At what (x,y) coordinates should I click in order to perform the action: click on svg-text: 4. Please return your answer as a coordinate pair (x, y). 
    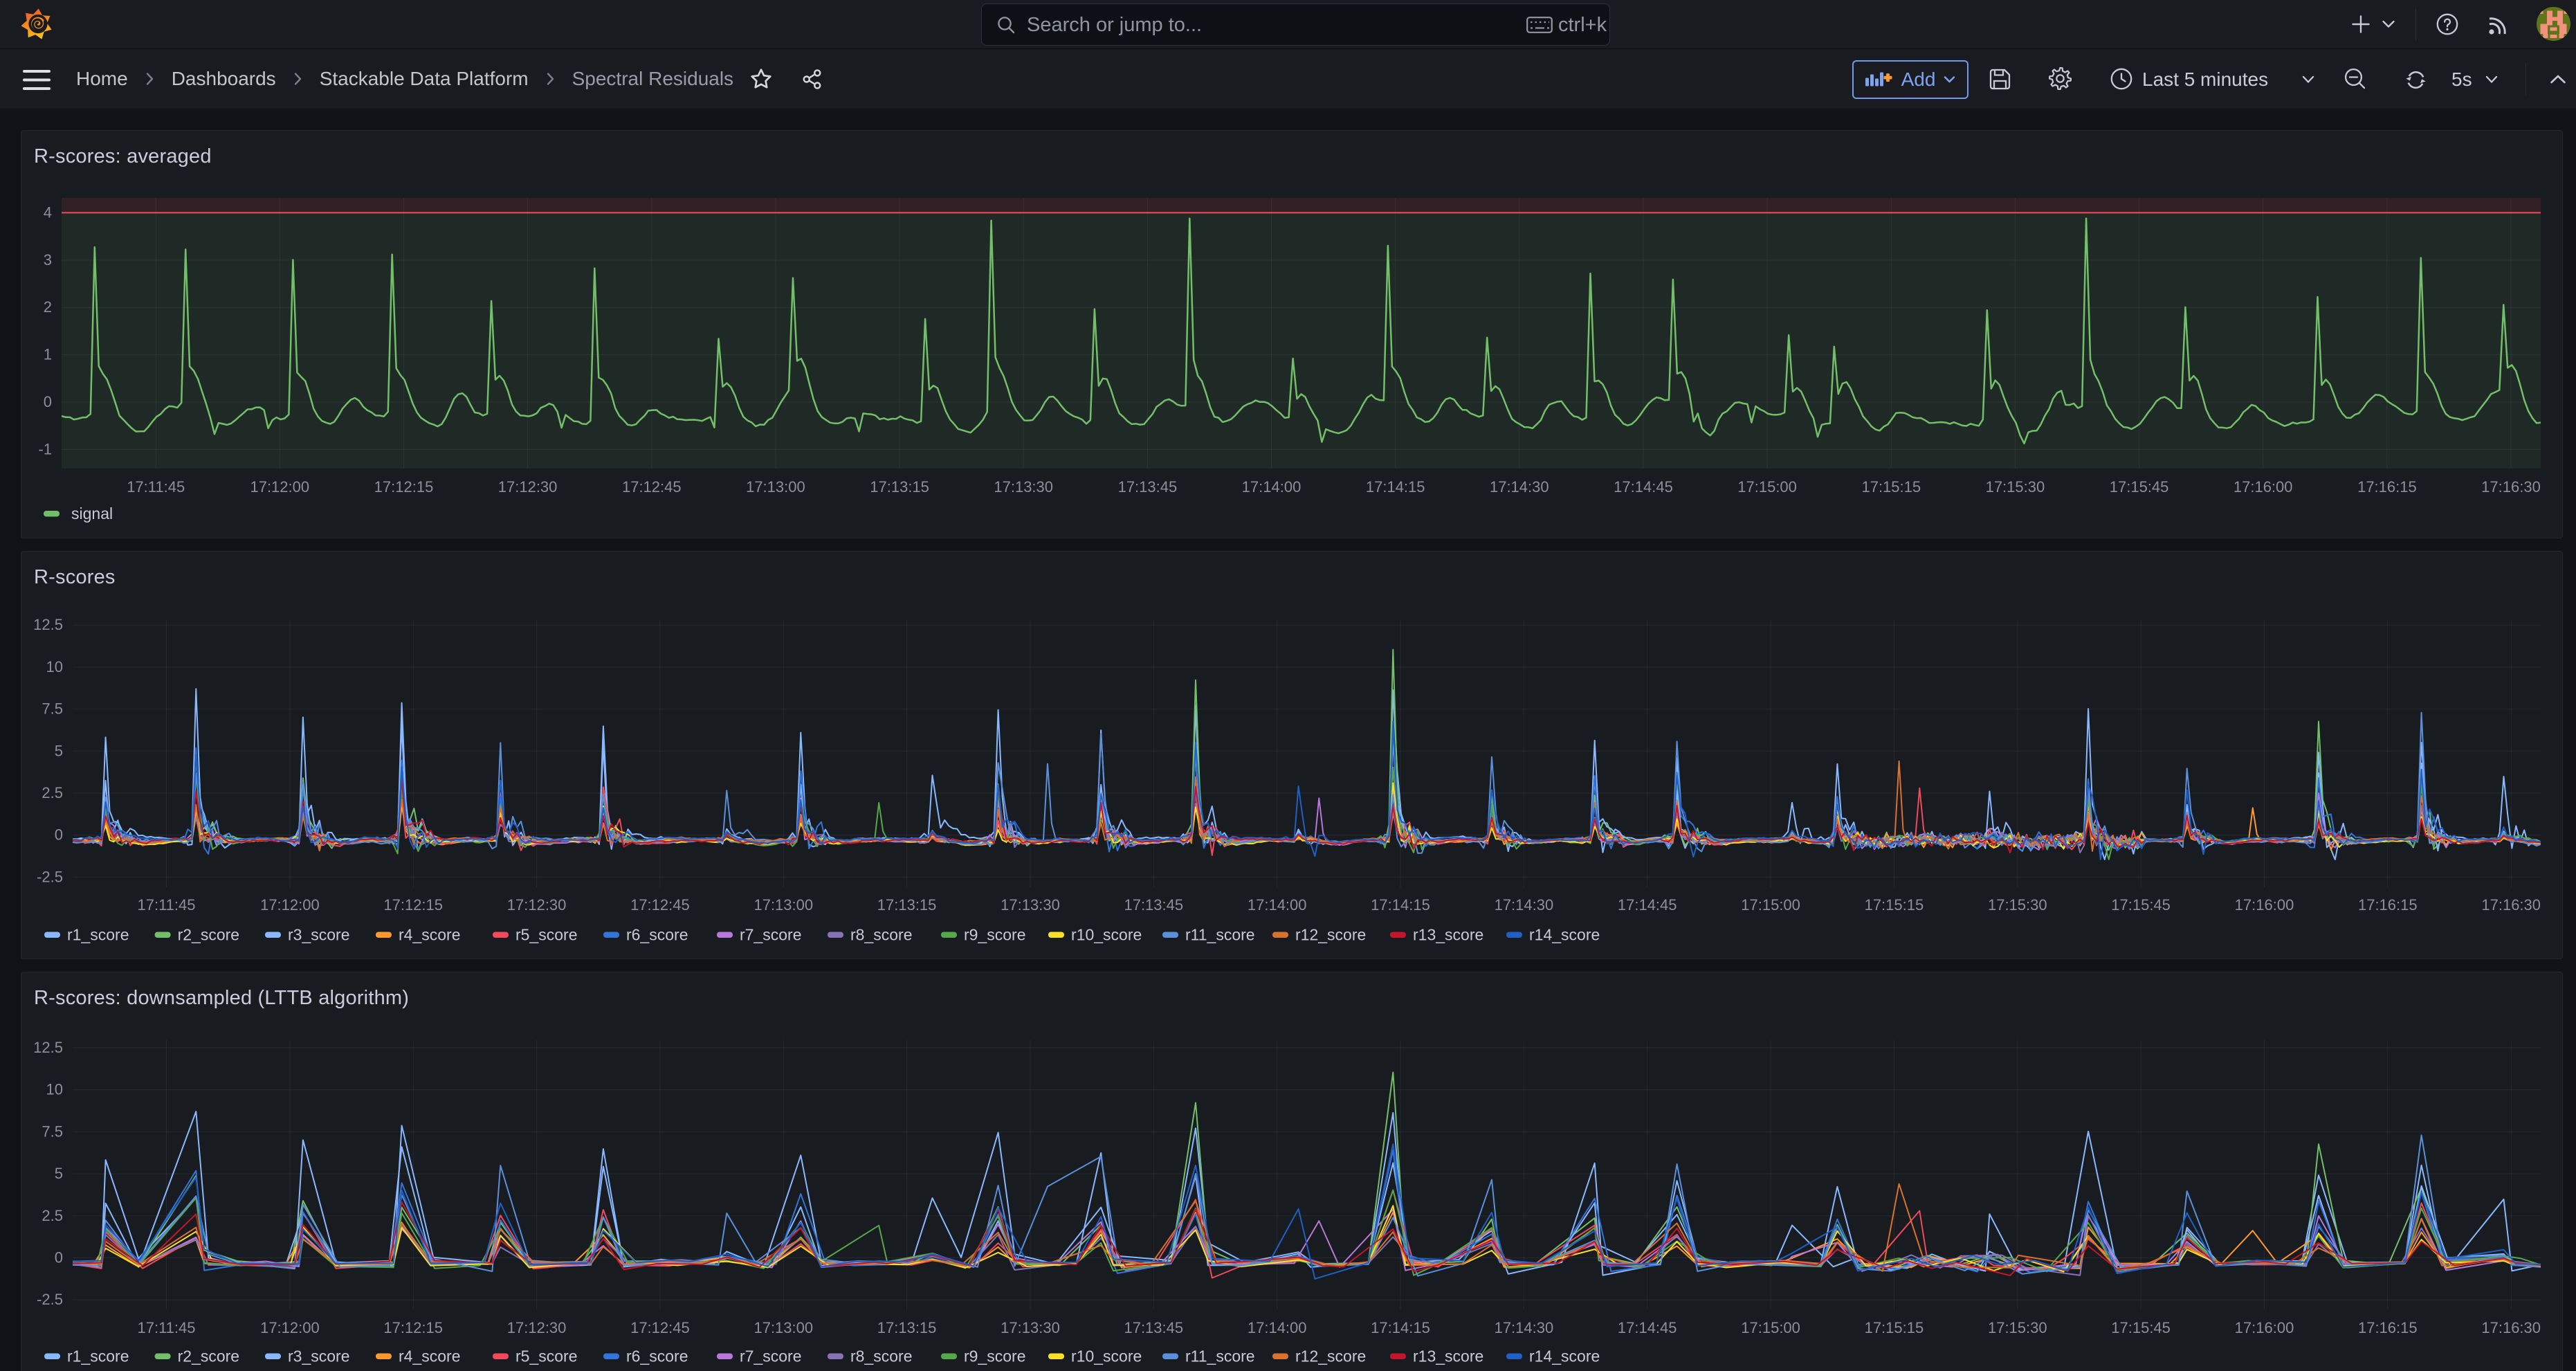
    Looking at the image, I should click on (48, 212).